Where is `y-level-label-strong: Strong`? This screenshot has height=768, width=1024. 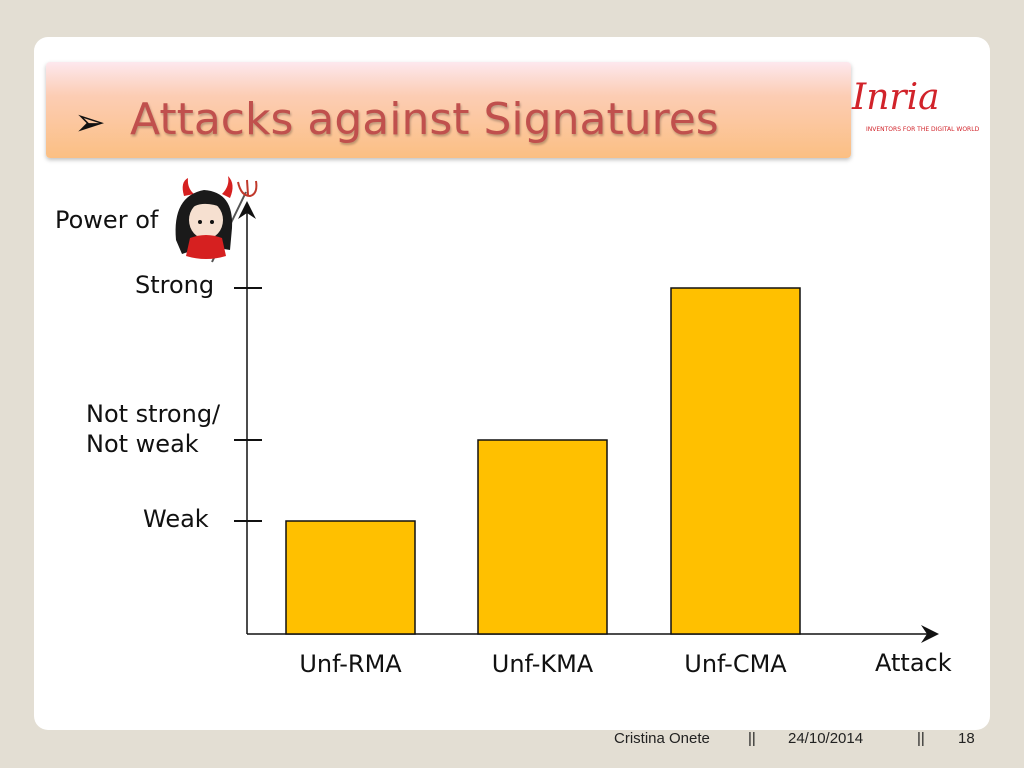
y-level-label-strong: Strong is located at coordinates (175, 285).